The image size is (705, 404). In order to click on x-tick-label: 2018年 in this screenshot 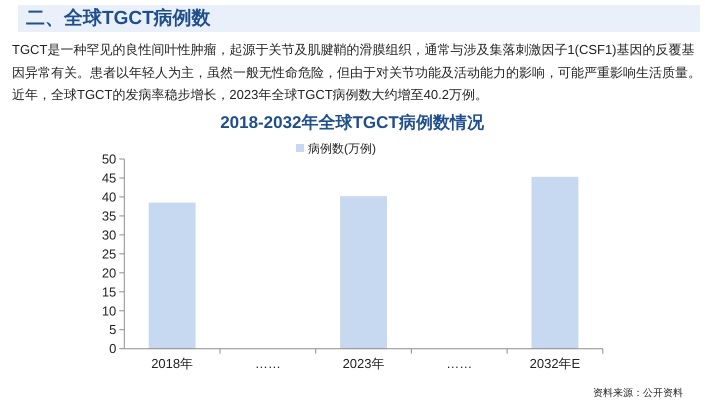, I will do `click(172, 363)`.